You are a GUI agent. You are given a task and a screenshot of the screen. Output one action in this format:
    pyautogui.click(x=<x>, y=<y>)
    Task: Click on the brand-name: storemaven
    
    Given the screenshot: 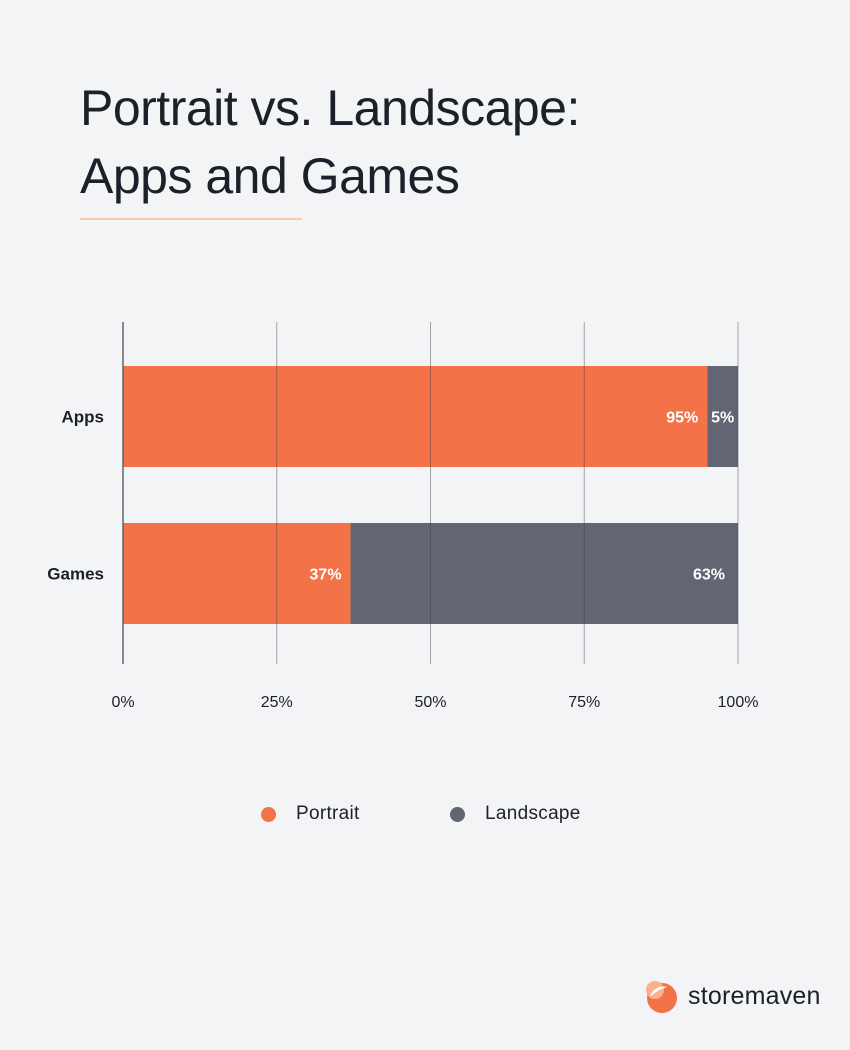 What is the action you would take?
    pyautogui.click(x=754, y=995)
    